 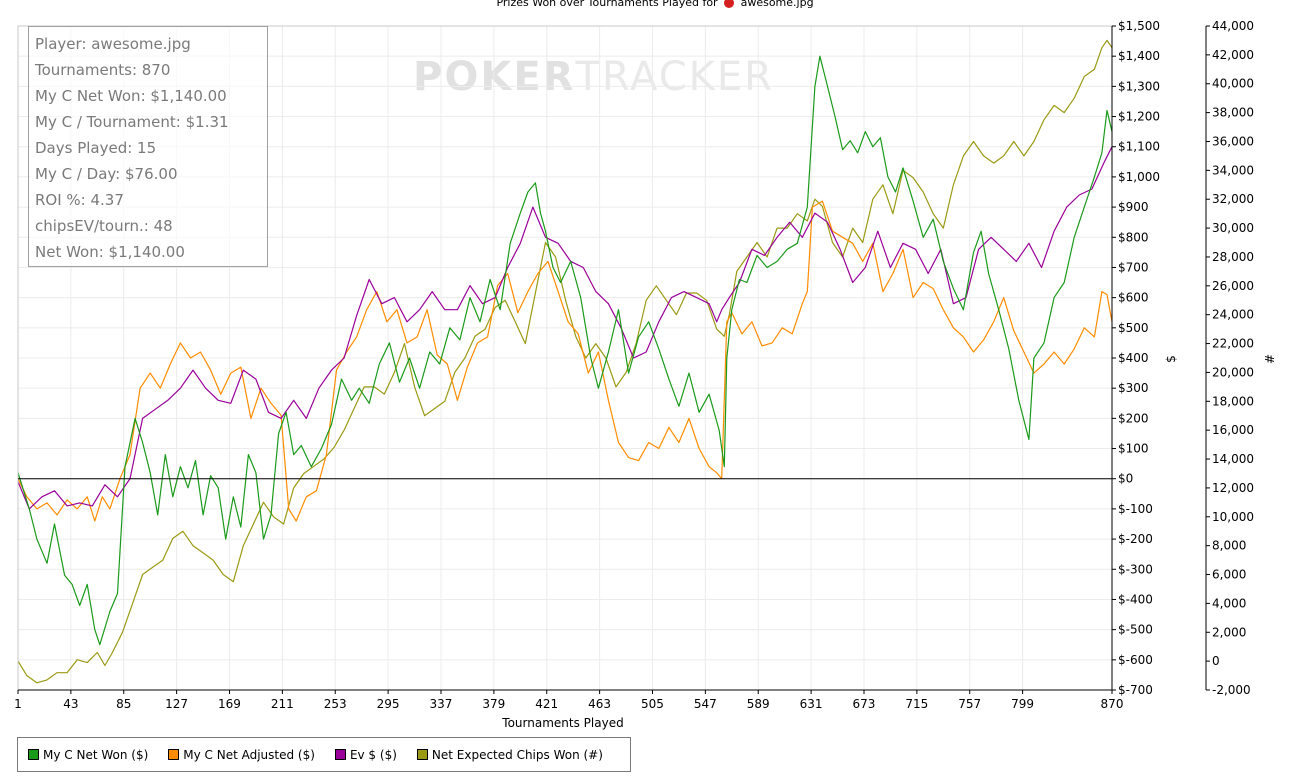 What do you see at coordinates (103, 70) in the screenshot?
I see `stat-tournaments: Tournaments: 870` at bounding box center [103, 70].